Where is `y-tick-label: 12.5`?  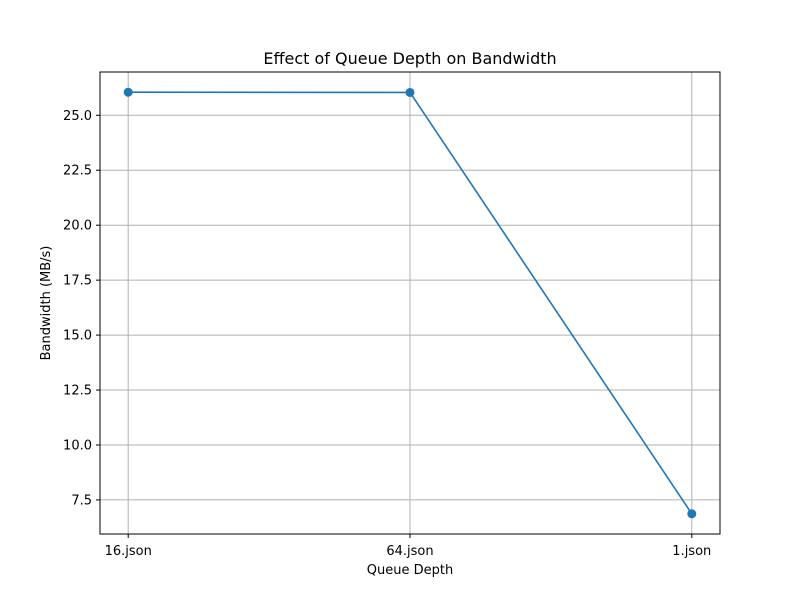
y-tick-label: 12.5 is located at coordinates (77, 391).